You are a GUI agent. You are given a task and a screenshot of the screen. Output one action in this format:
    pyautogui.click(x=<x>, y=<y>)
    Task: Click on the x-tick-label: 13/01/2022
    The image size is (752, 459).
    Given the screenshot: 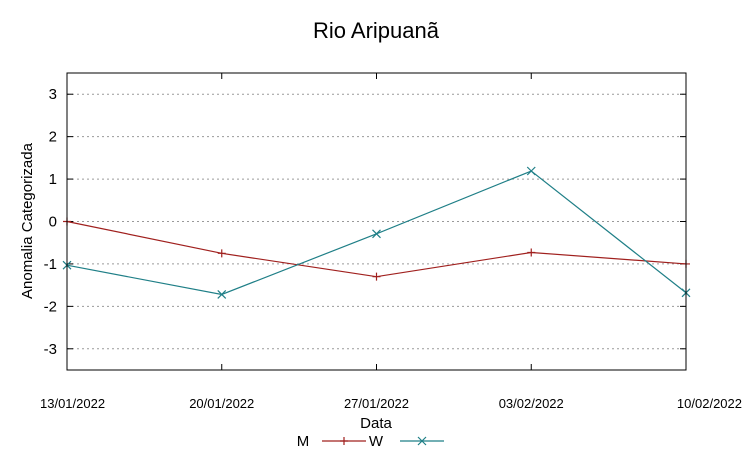 What is the action you would take?
    pyautogui.click(x=72, y=403)
    